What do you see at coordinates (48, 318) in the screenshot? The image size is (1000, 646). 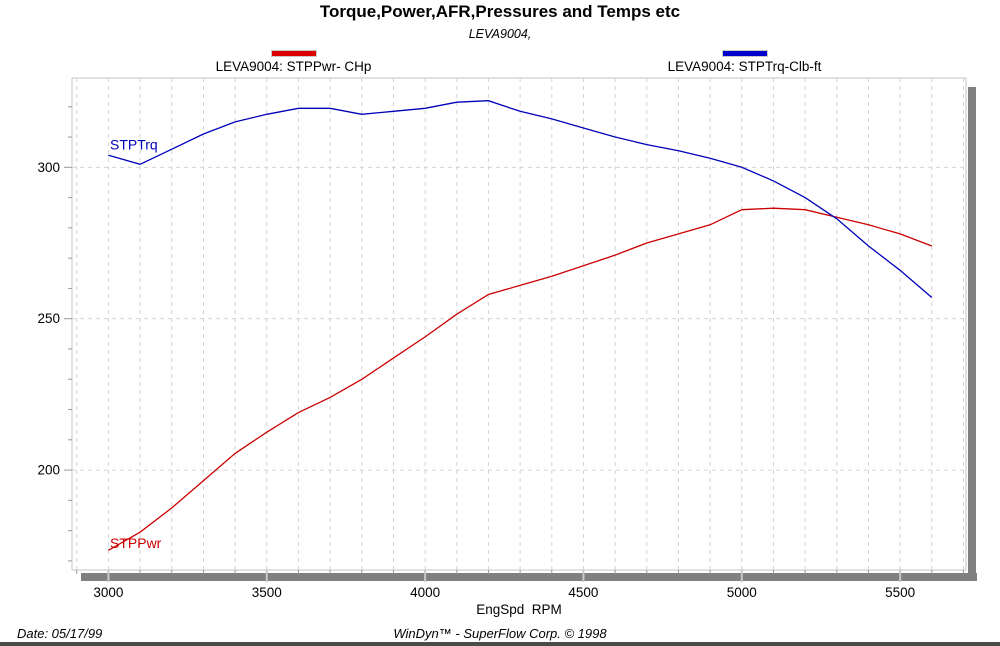 I see `y-tick-label: 250` at bounding box center [48, 318].